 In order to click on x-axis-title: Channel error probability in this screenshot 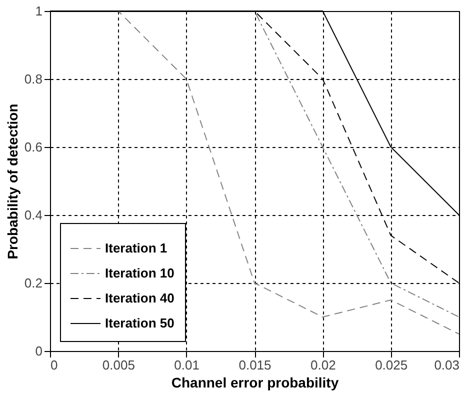, I will do `click(255, 382)`.